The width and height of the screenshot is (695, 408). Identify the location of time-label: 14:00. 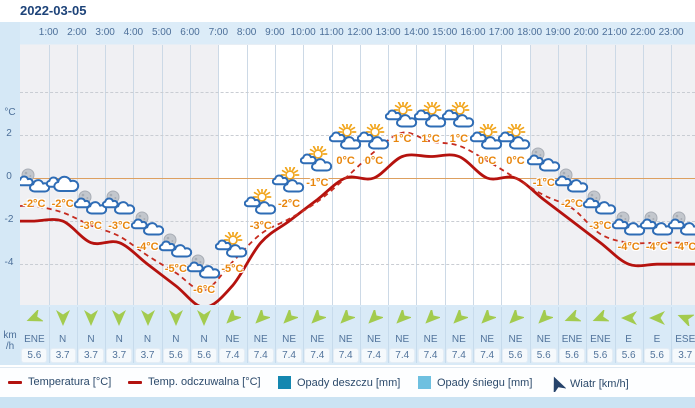
(416, 32).